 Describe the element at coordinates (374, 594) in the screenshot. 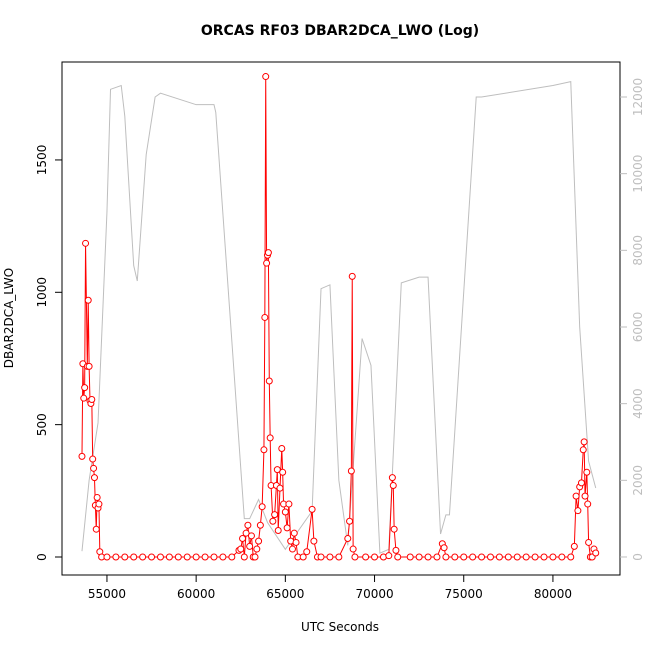

I see `x-tick-label: 70000` at that location.